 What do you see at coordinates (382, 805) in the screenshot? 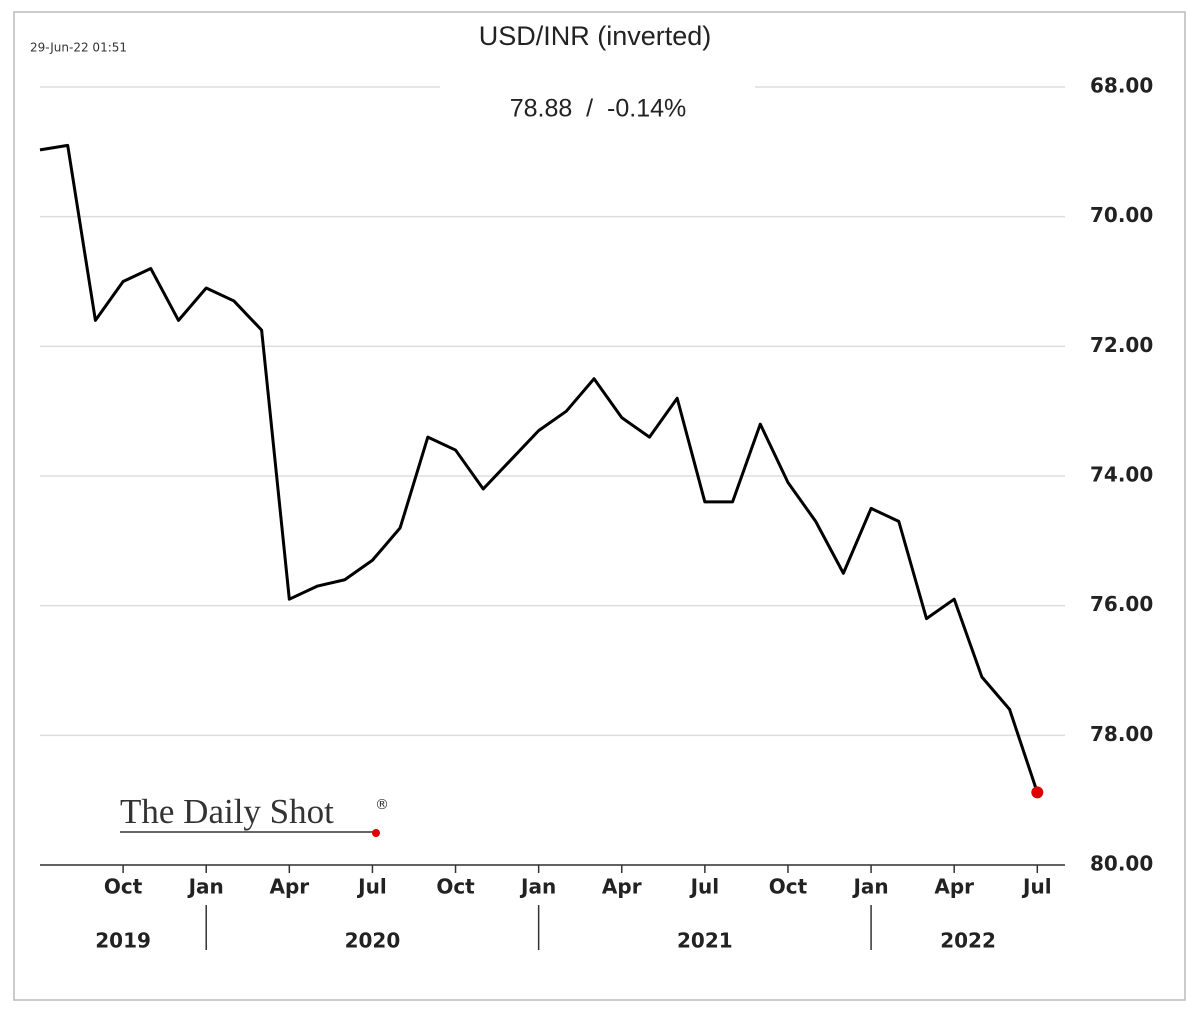
I see `logo-mark: ®` at bounding box center [382, 805].